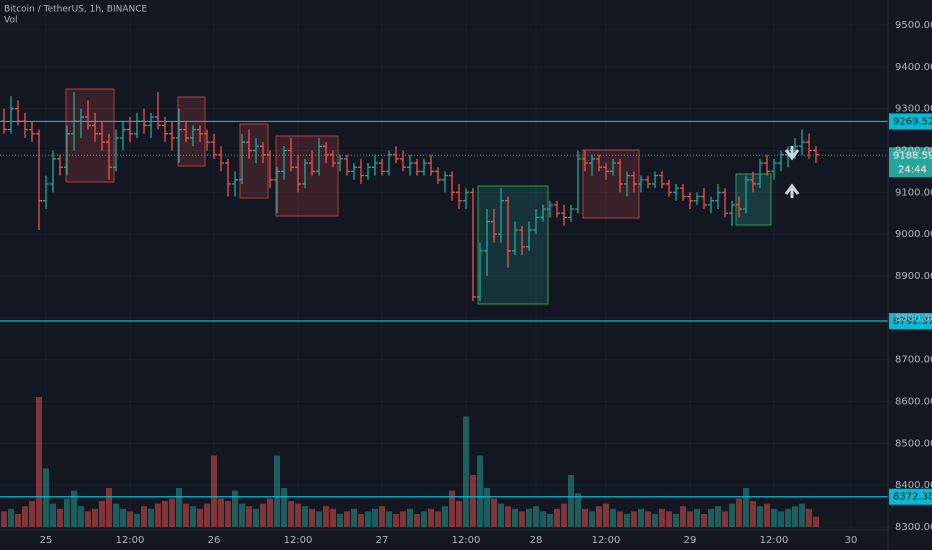 The width and height of the screenshot is (932, 550). I want to click on level-label: 8372.38, so click(912, 497).